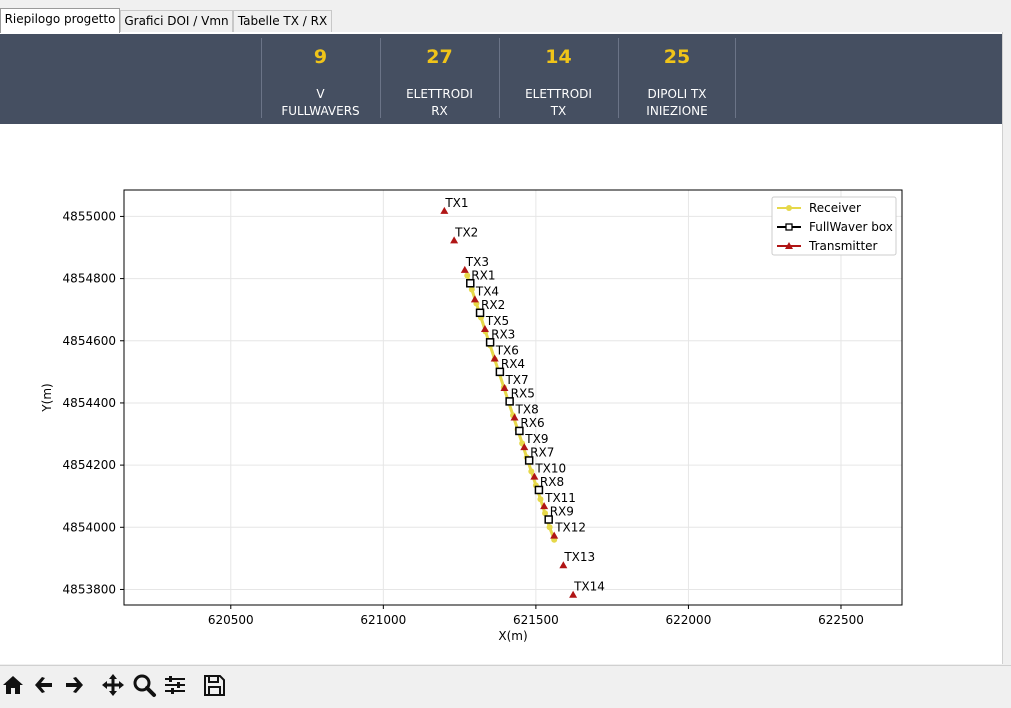 The width and height of the screenshot is (1011, 708). Describe the element at coordinates (320, 102) in the screenshot. I see `stat-label: V FULLWAVERS` at that location.